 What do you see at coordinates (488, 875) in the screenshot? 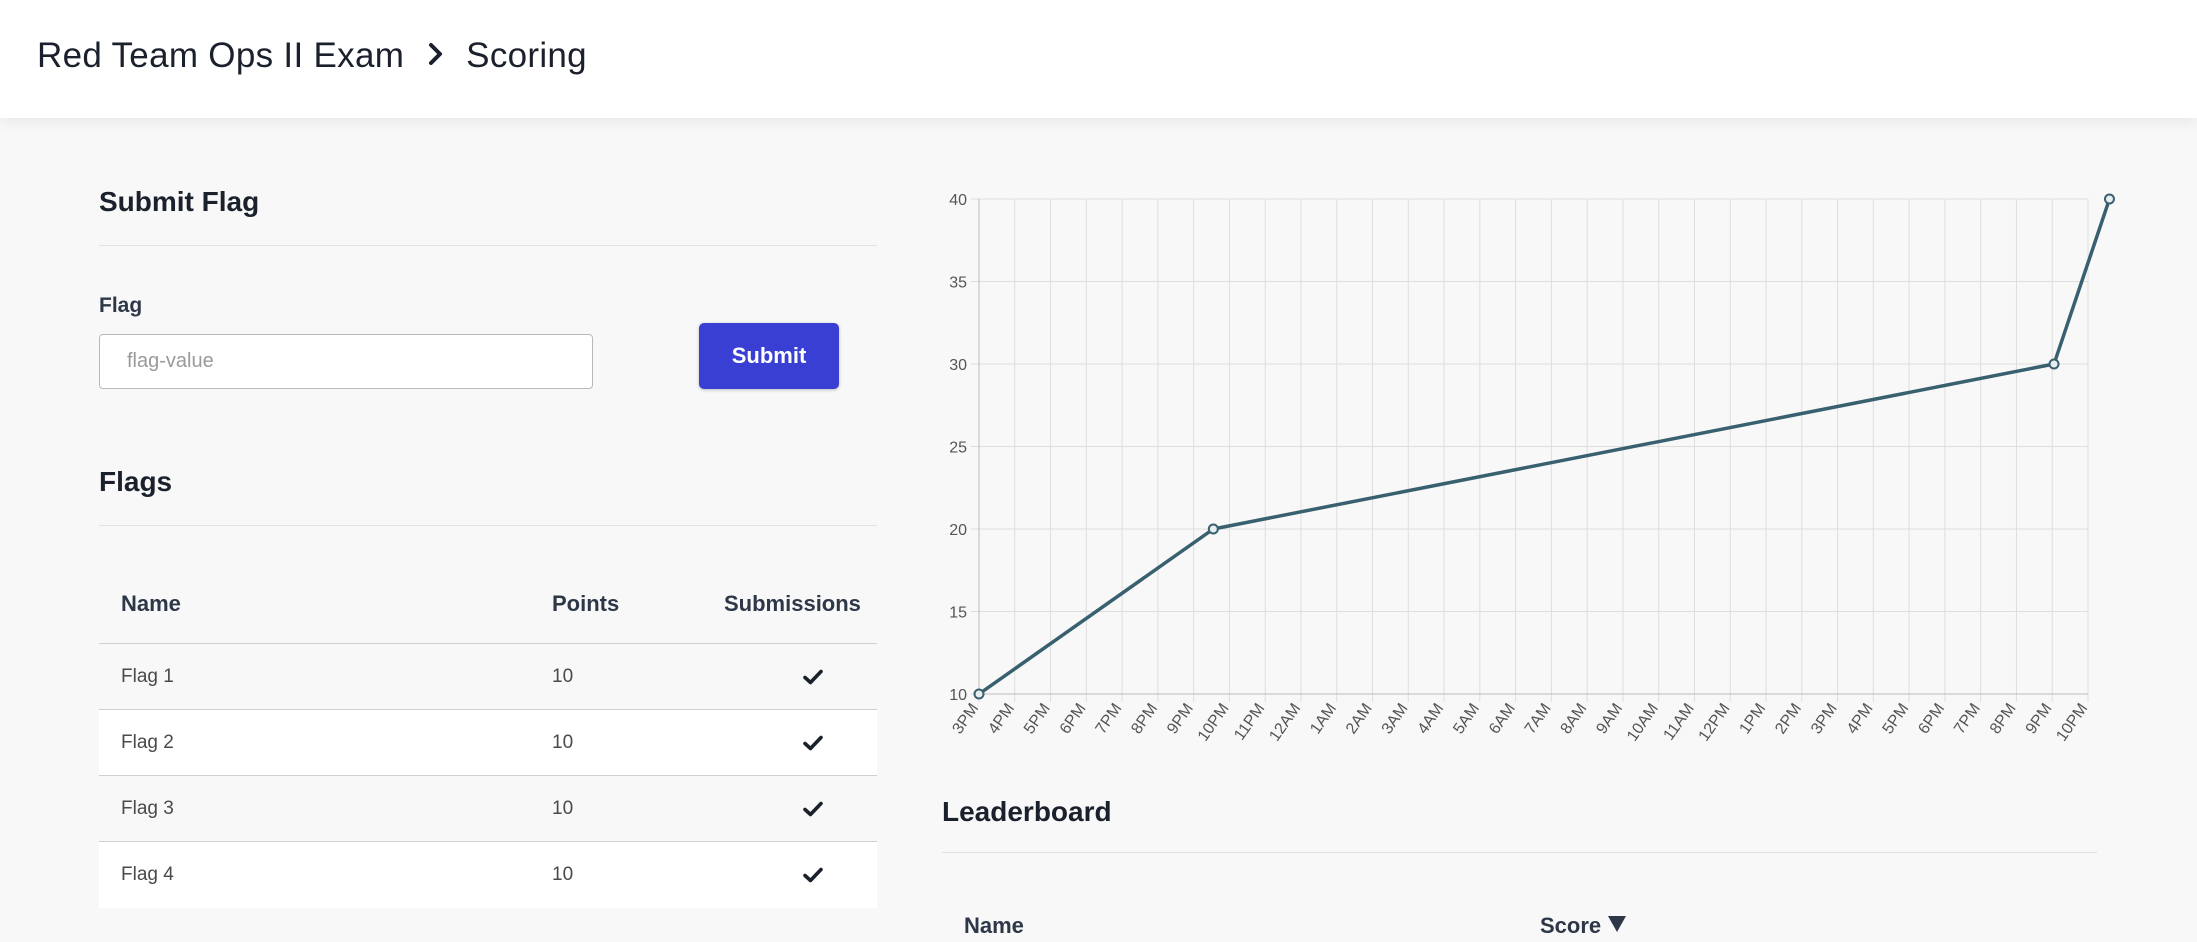
I see `table-row: Flag 4 10` at bounding box center [488, 875].